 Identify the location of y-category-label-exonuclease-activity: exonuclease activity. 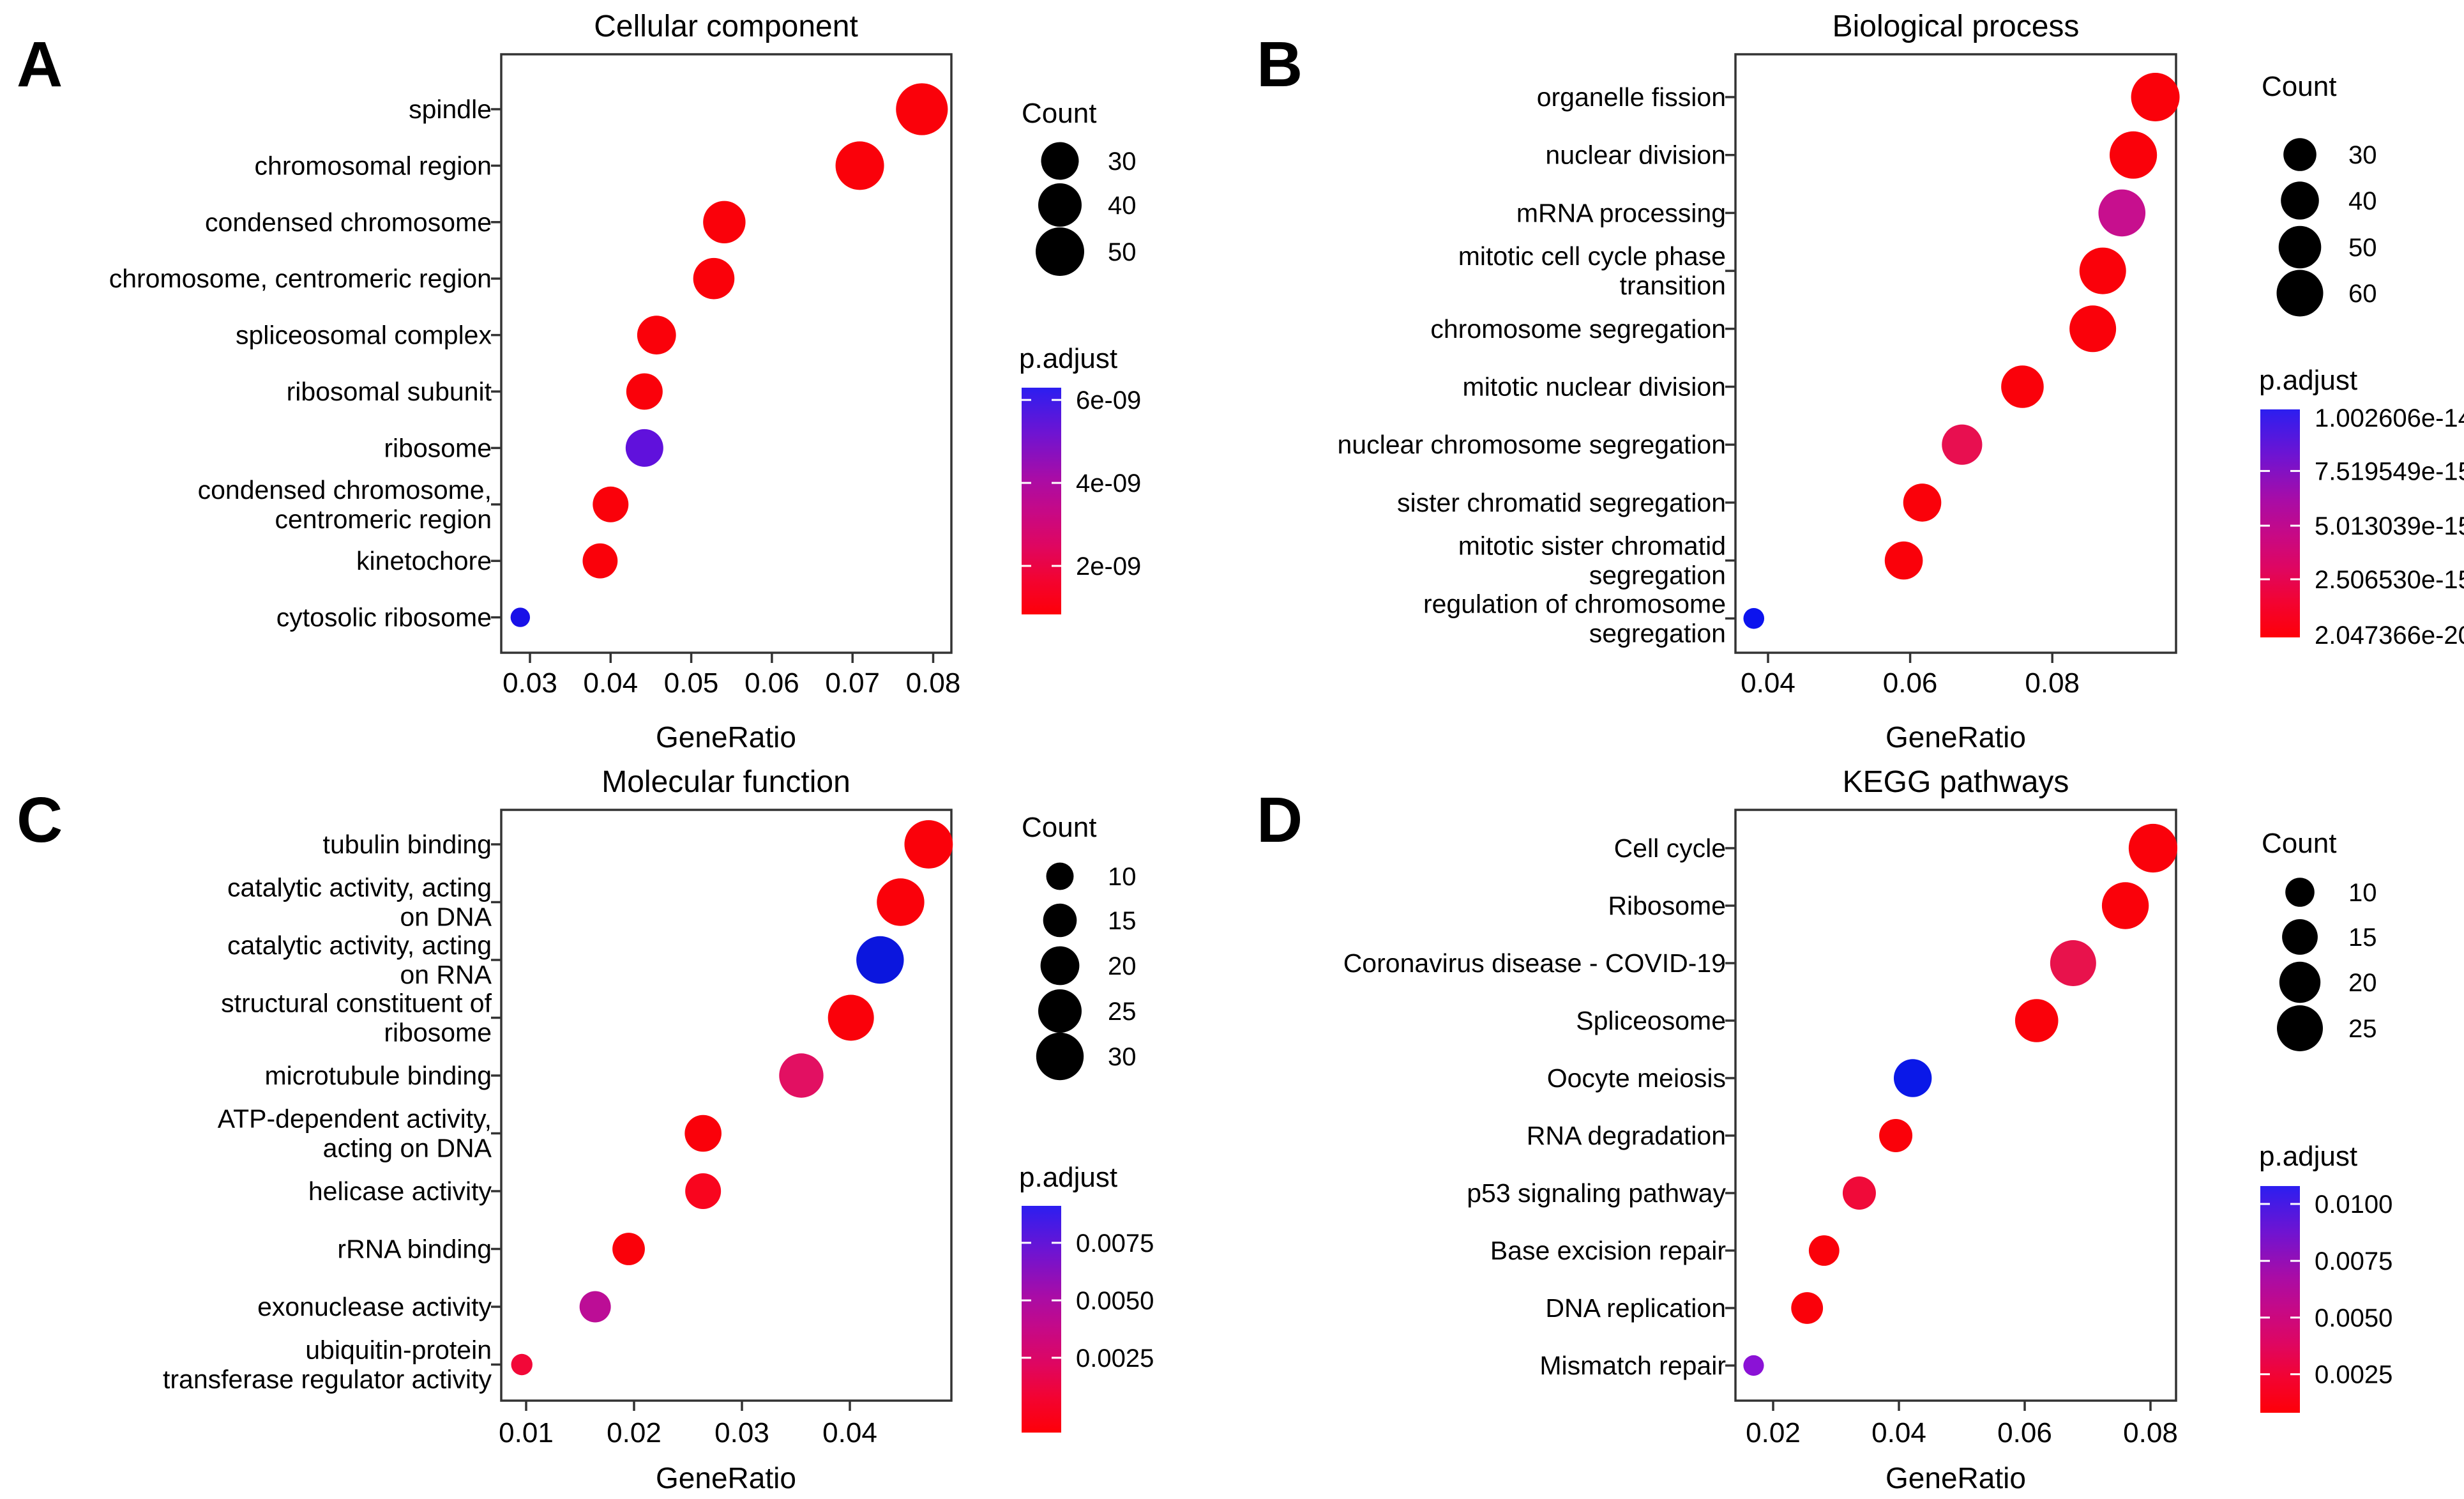
(374, 1306).